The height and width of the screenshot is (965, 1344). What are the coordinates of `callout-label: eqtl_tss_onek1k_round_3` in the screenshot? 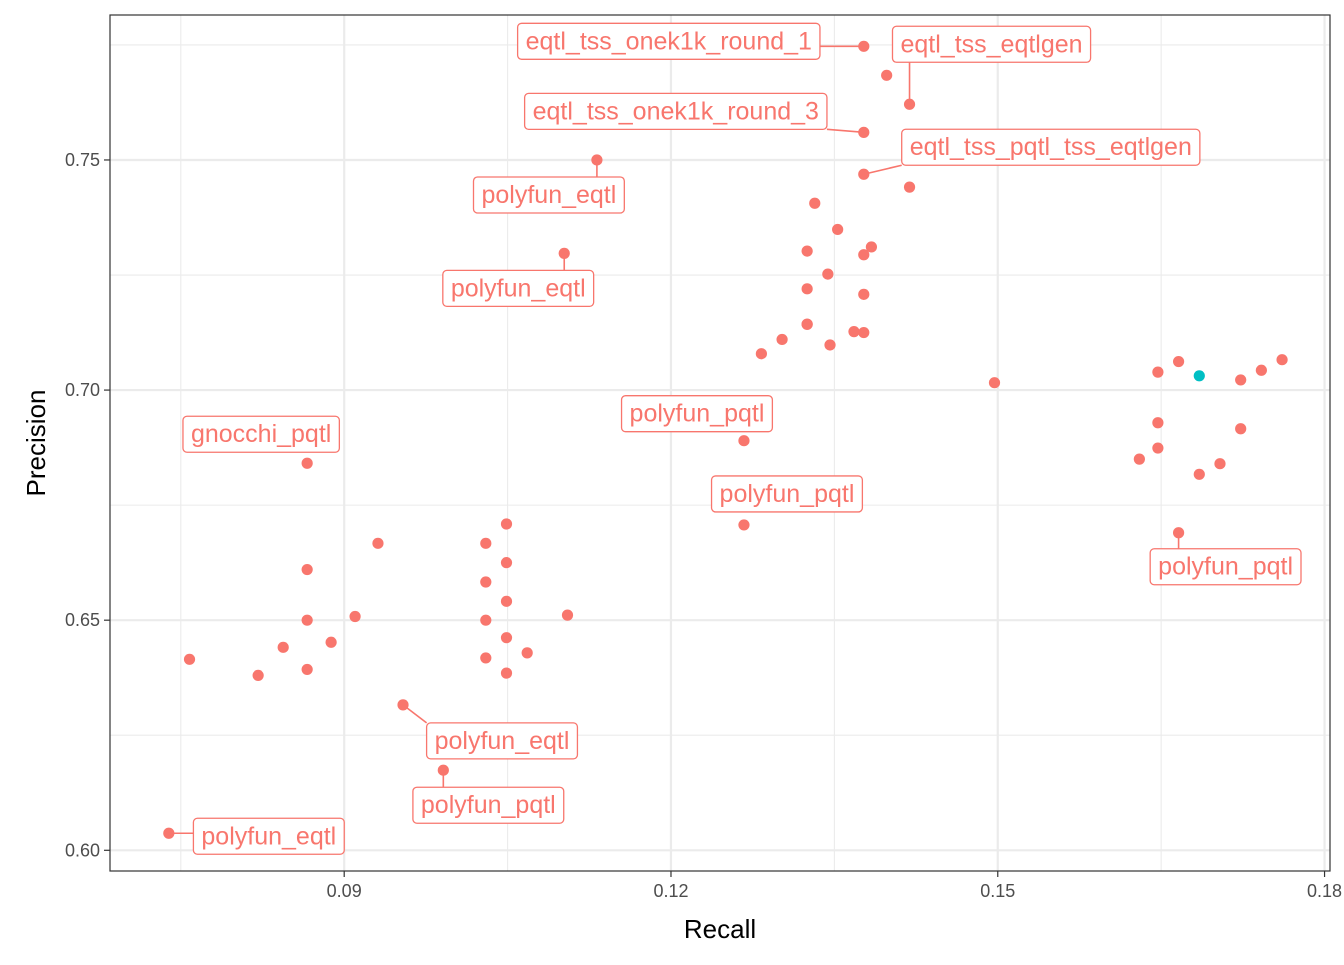 It's located at (675, 111).